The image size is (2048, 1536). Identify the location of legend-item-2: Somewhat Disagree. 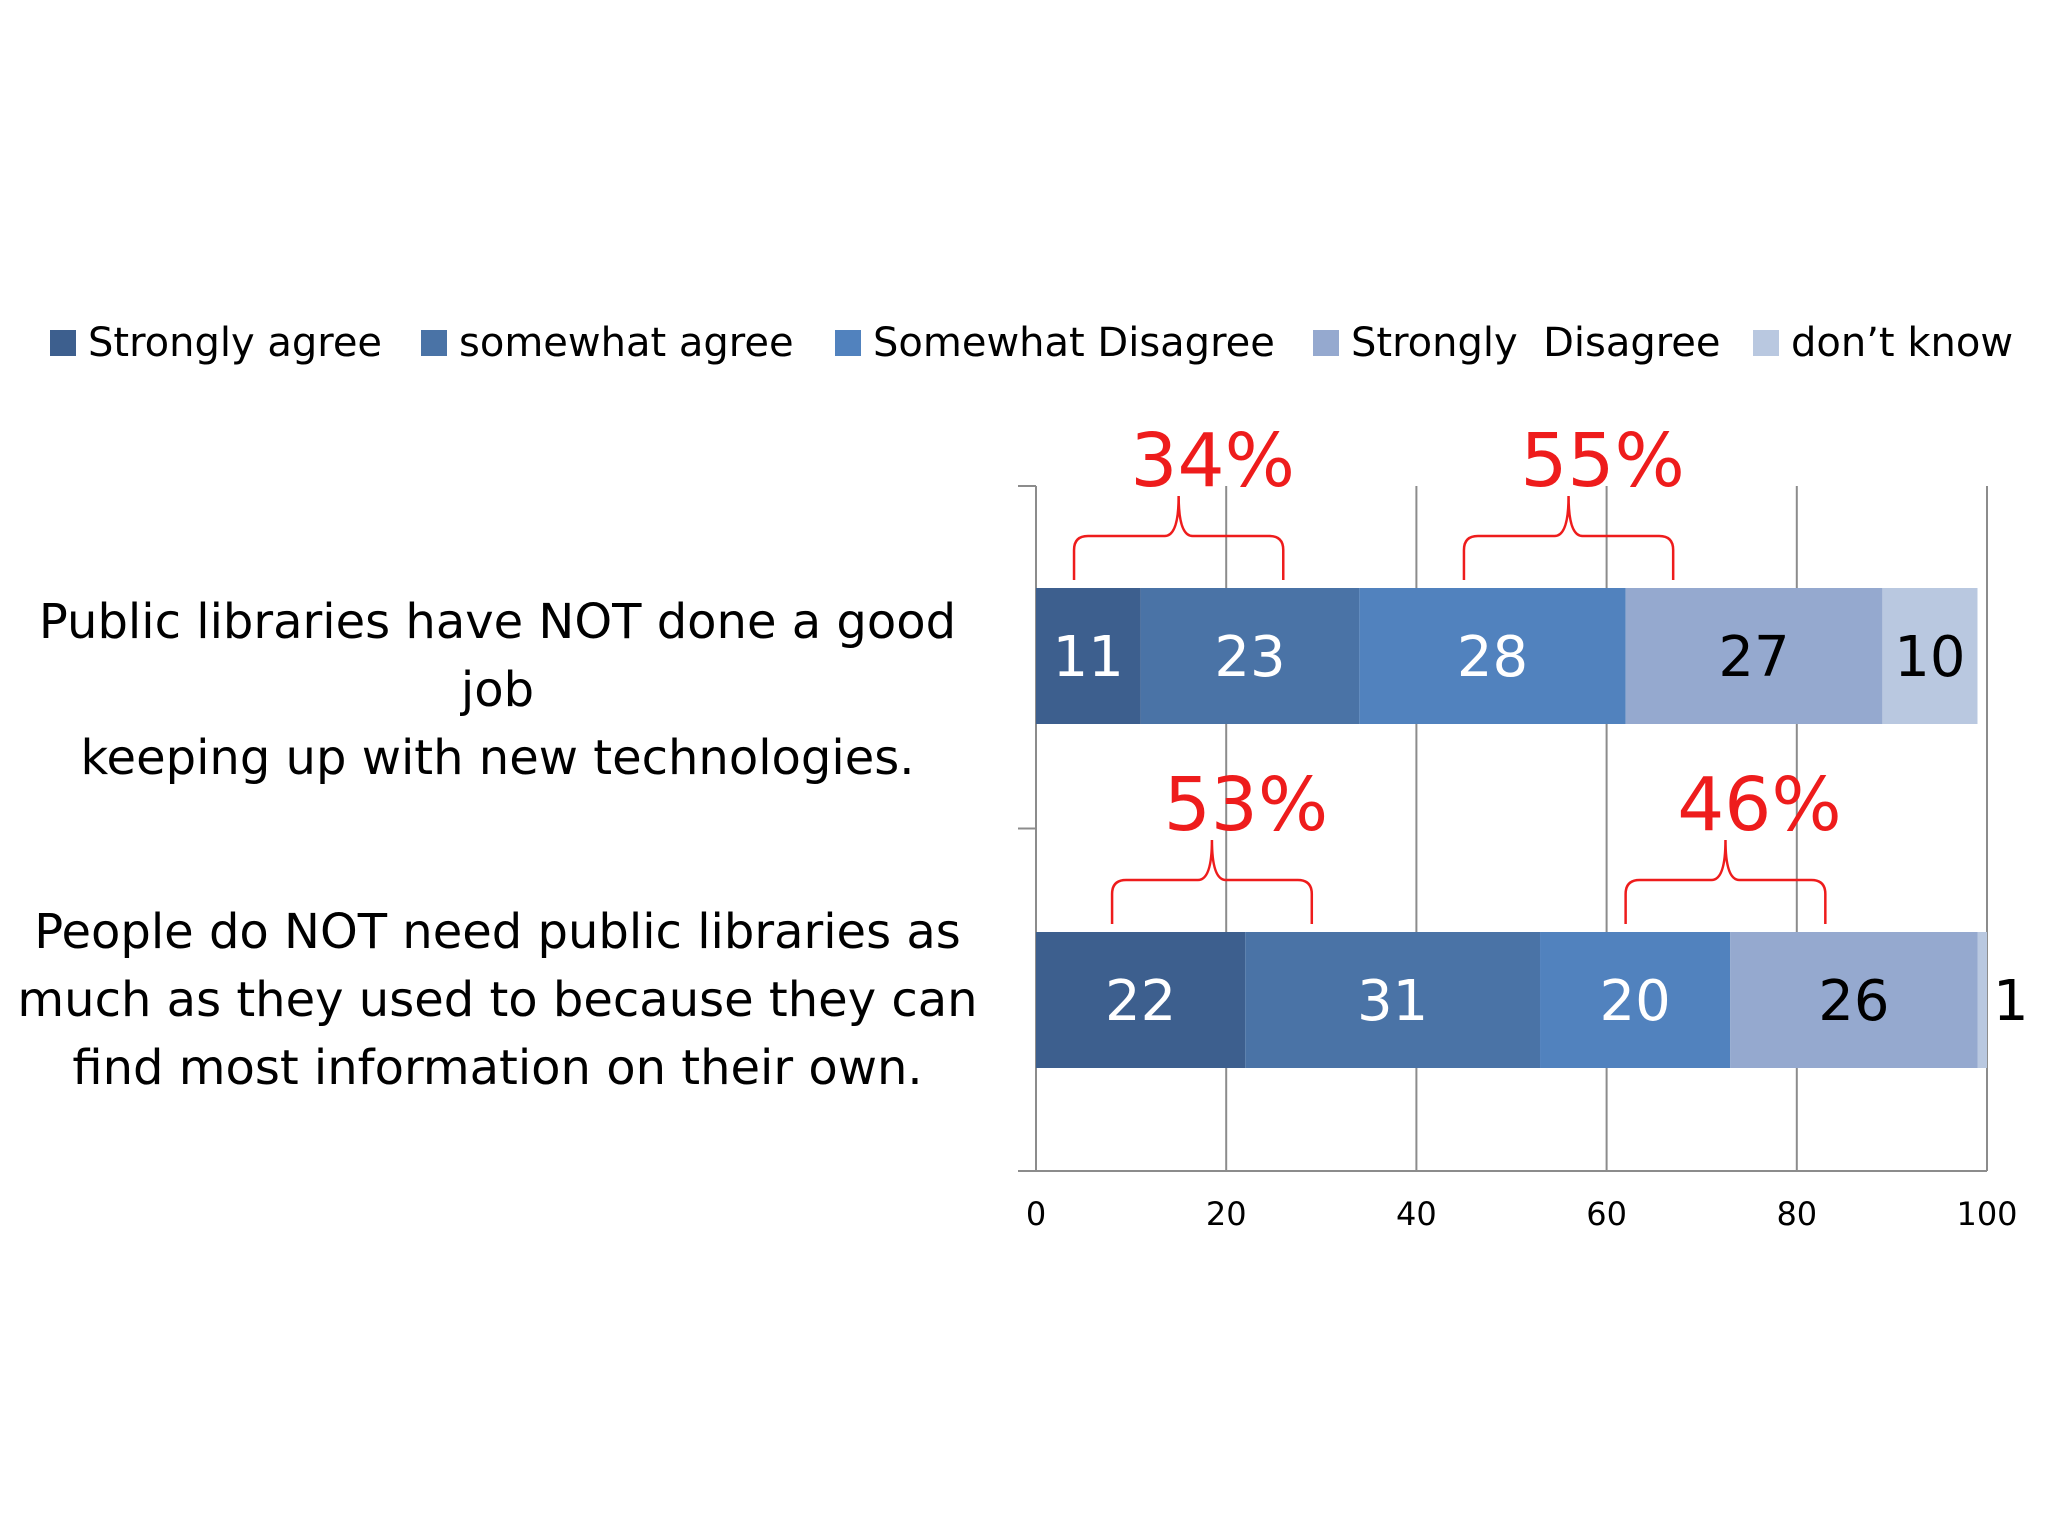
(1055, 343).